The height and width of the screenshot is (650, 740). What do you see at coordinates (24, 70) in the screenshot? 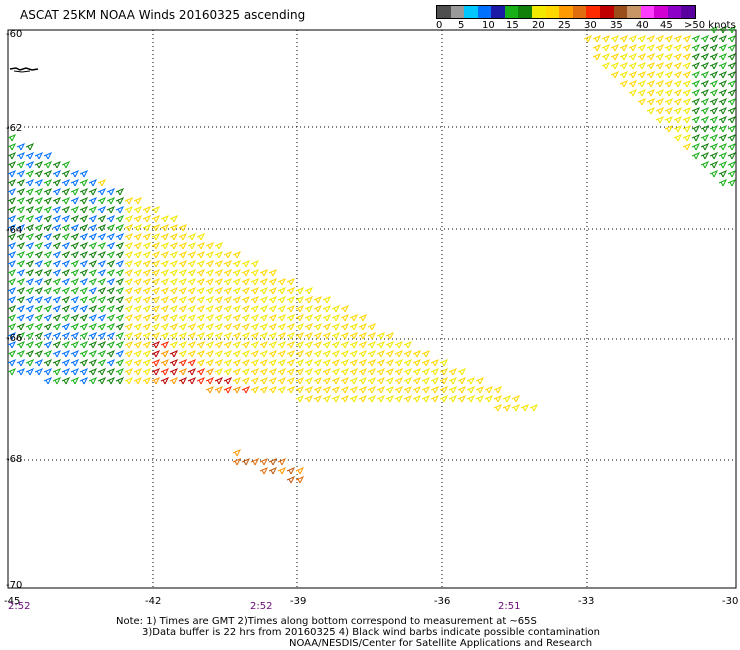
I see `land-coast-fragment` at bounding box center [24, 70].